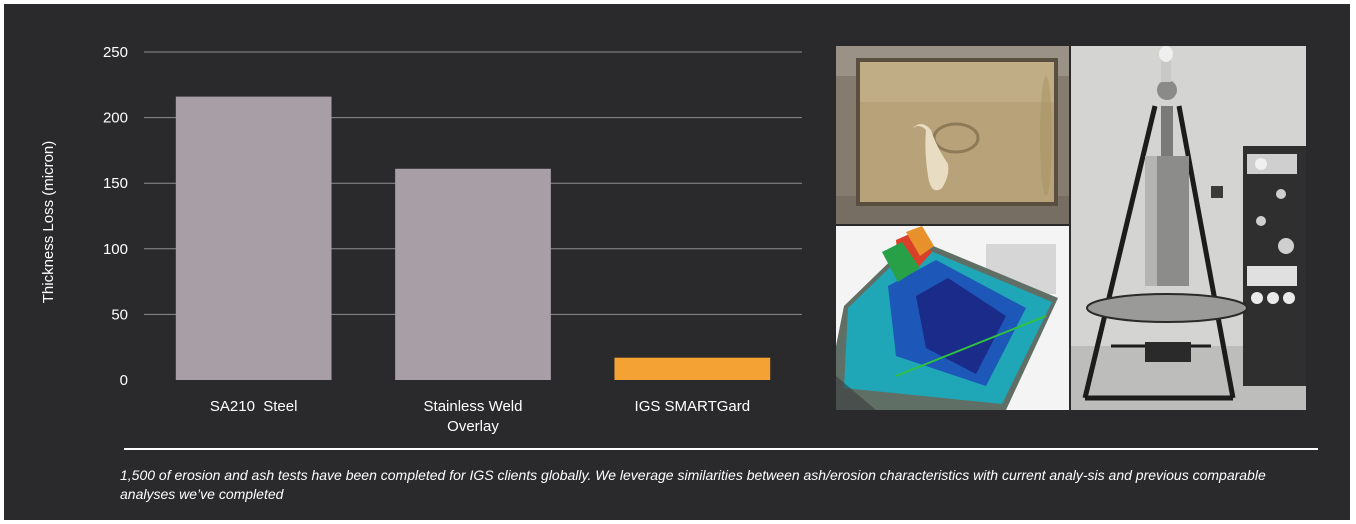  I want to click on y-axis-label: Thickness Loss (micron), so click(48, 222).